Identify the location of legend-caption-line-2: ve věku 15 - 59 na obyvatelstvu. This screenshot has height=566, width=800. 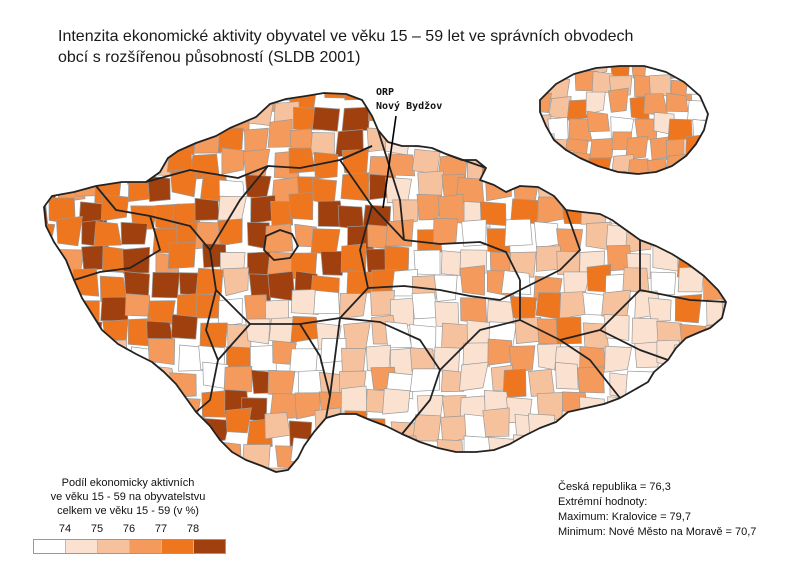
(128, 497).